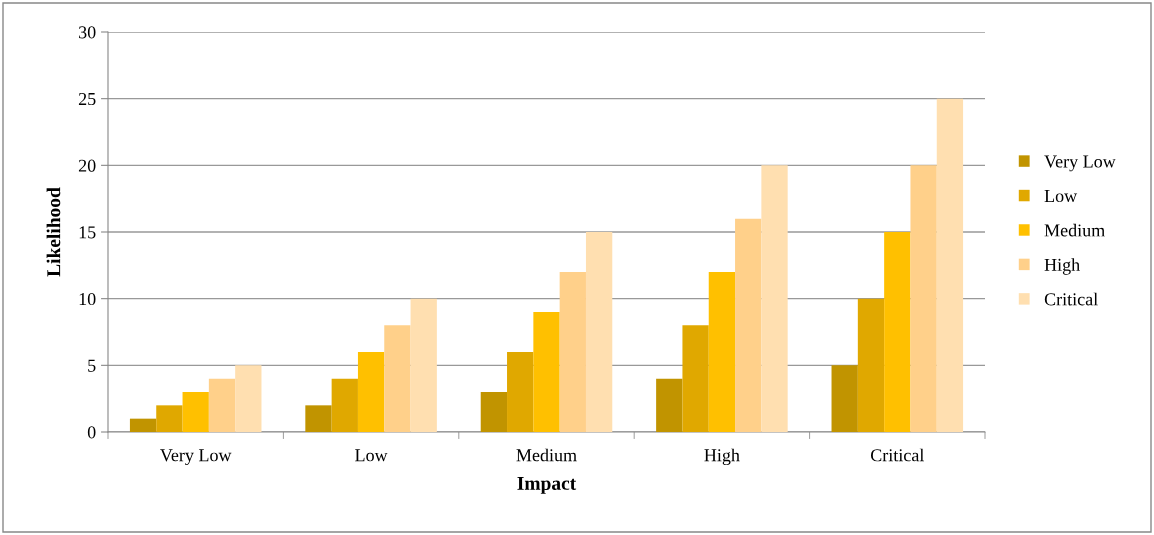 This screenshot has height=535, width=1154. What do you see at coordinates (53, 232) in the screenshot?
I see `y-axis-title: Likelihood` at bounding box center [53, 232].